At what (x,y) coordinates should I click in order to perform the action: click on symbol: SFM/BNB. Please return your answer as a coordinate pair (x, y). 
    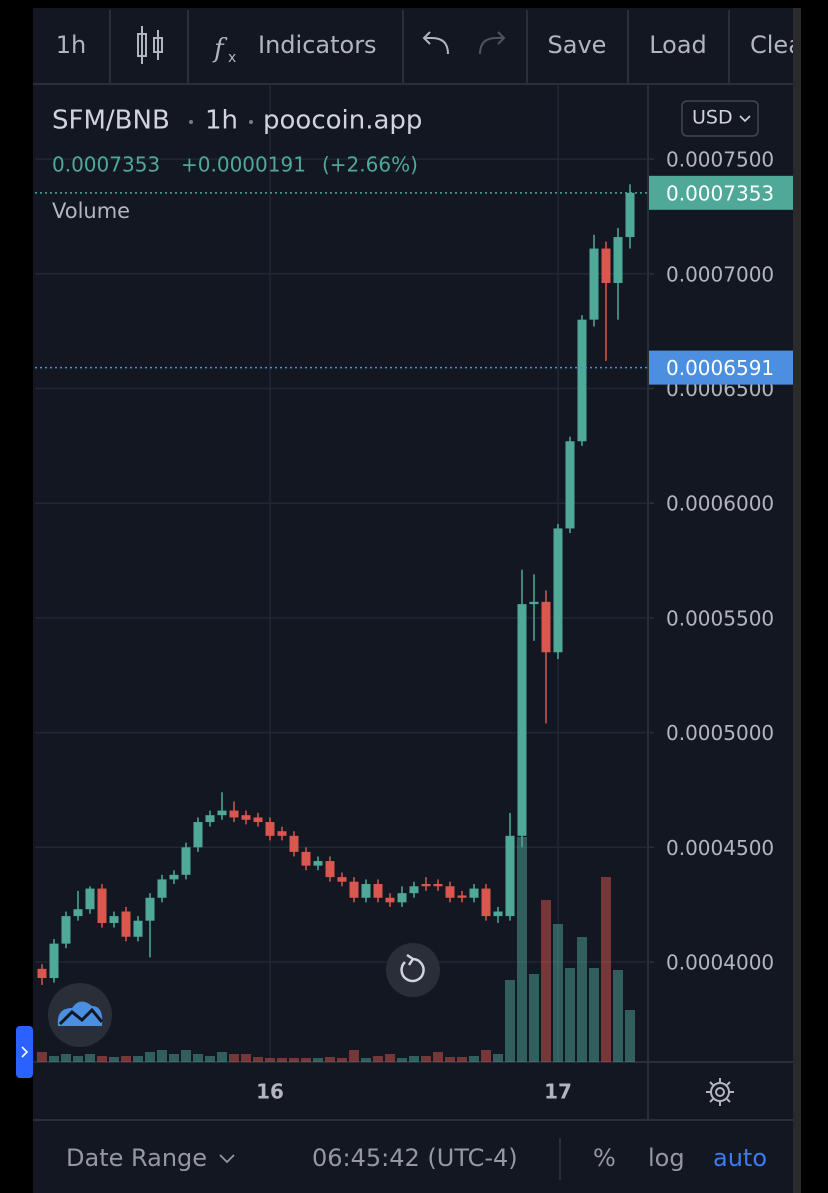
    Looking at the image, I should click on (111, 121).